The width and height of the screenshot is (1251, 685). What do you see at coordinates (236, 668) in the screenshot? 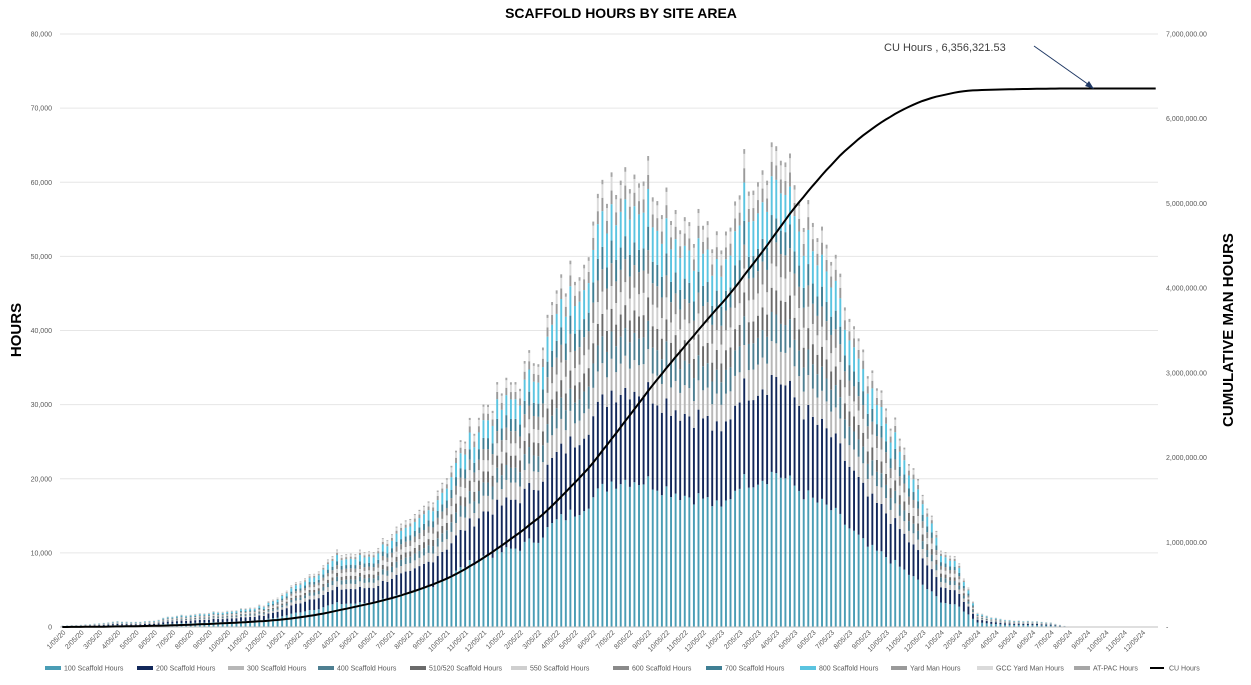
I see `legend-swatch` at bounding box center [236, 668].